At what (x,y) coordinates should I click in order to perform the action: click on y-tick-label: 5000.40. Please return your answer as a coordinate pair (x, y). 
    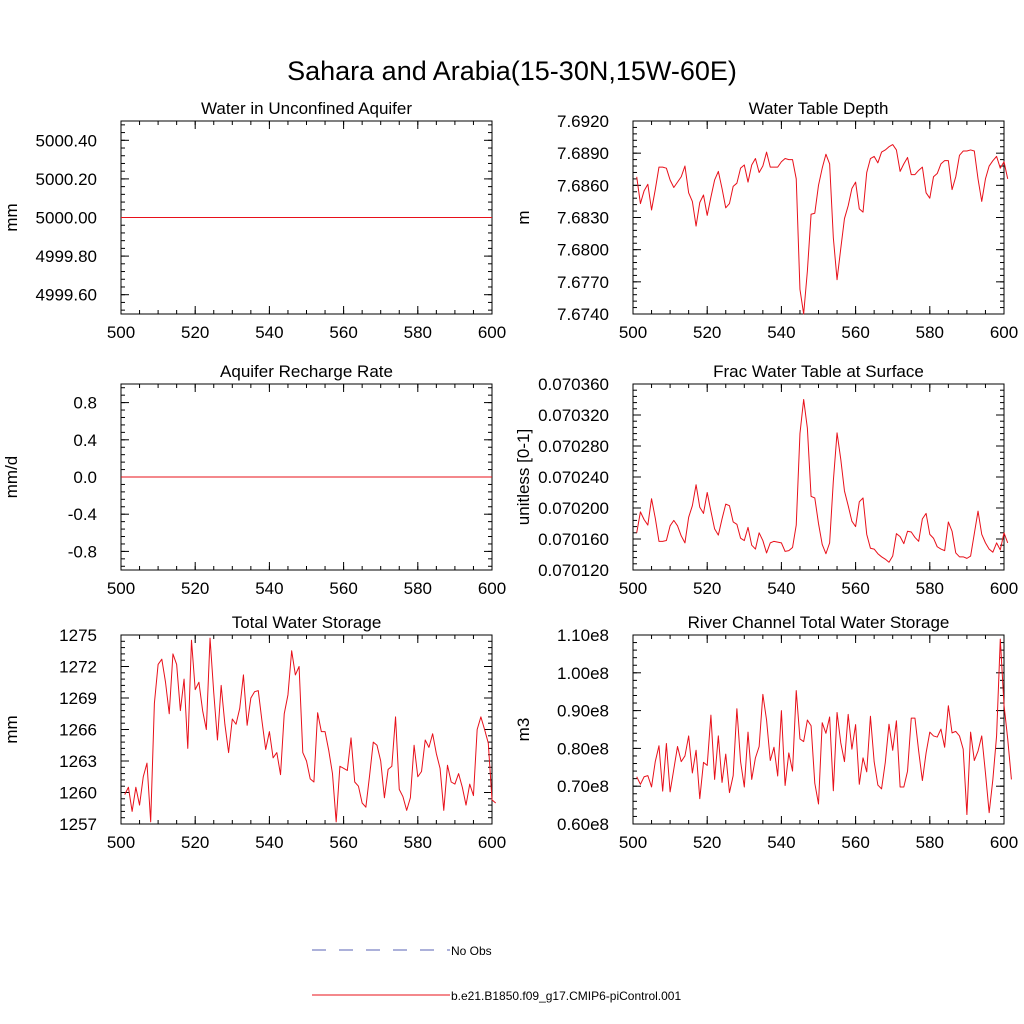
    Looking at the image, I should click on (66, 140).